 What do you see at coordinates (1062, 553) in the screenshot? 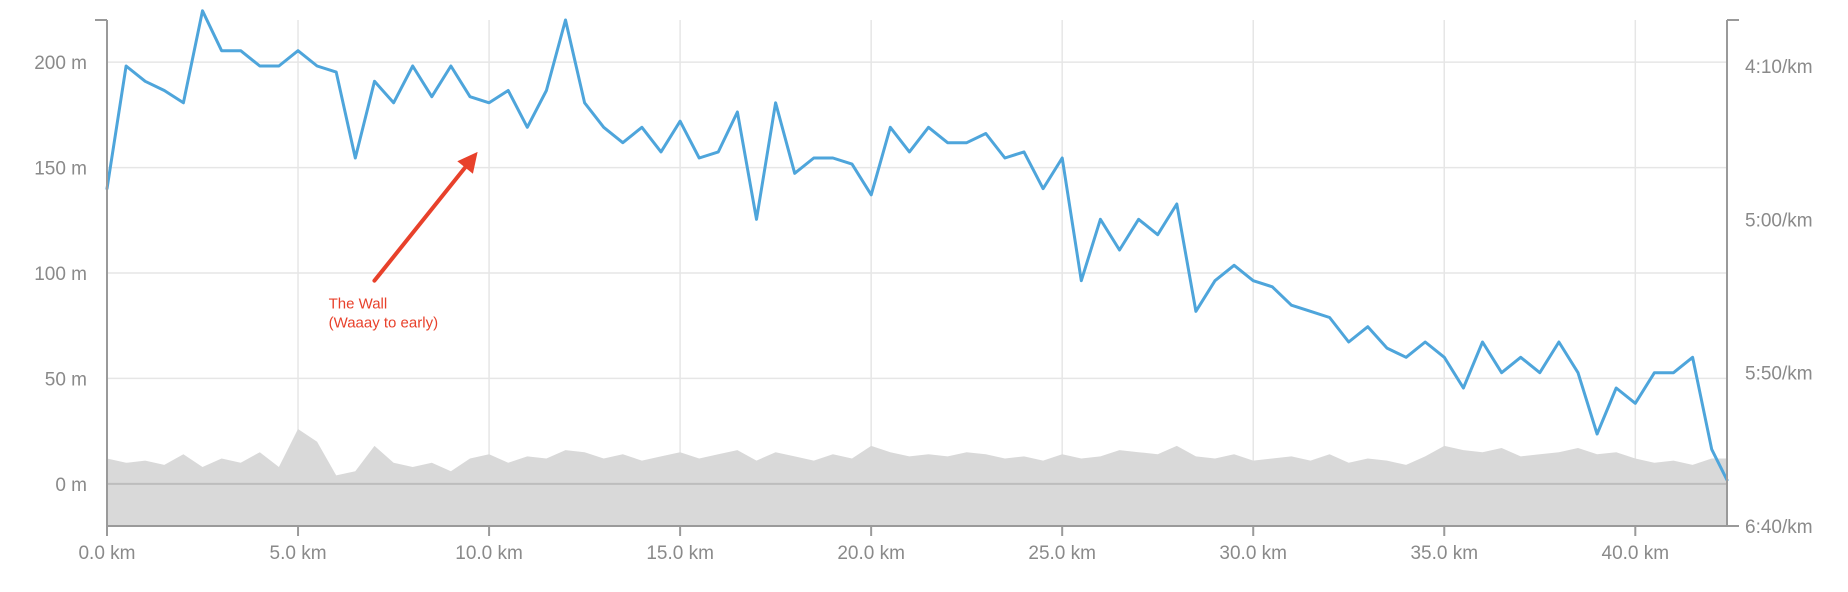
I see `x-tick-label: 25.0 km` at bounding box center [1062, 553].